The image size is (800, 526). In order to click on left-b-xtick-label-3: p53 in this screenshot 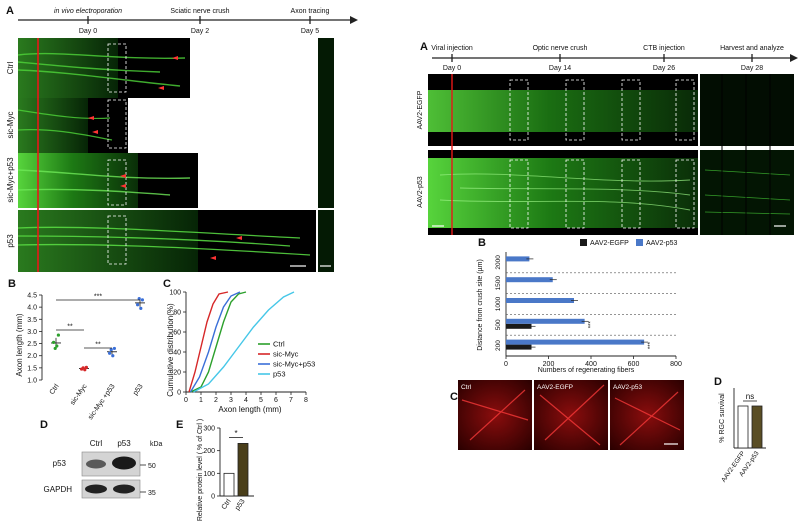, I will do `click(138, 390)`.